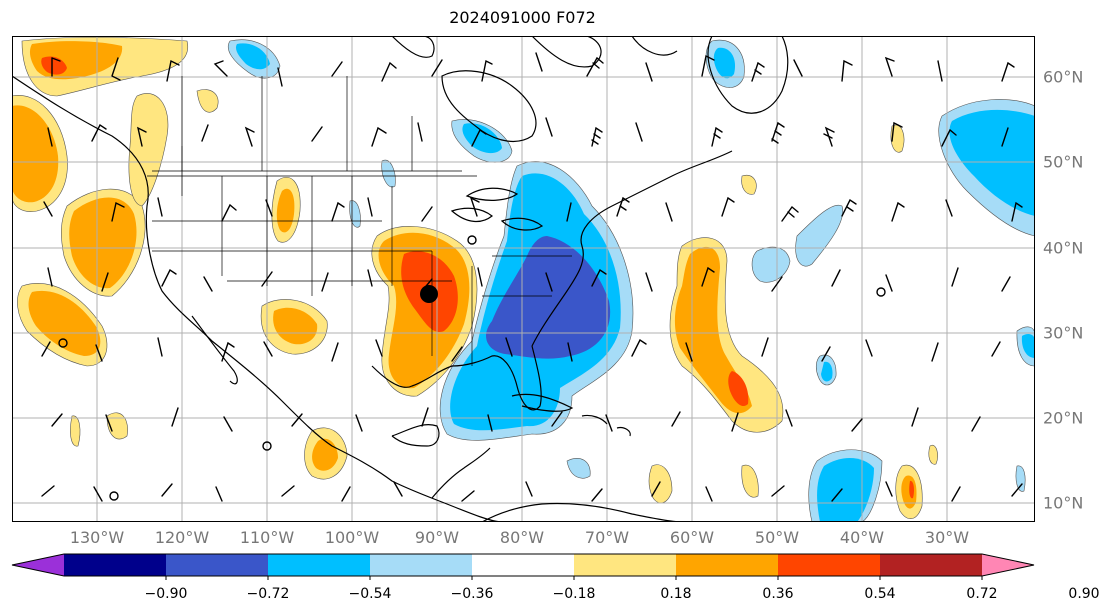 This screenshot has width=1105, height=615. I want to click on lon-label-50w: 50°W, so click(777, 537).